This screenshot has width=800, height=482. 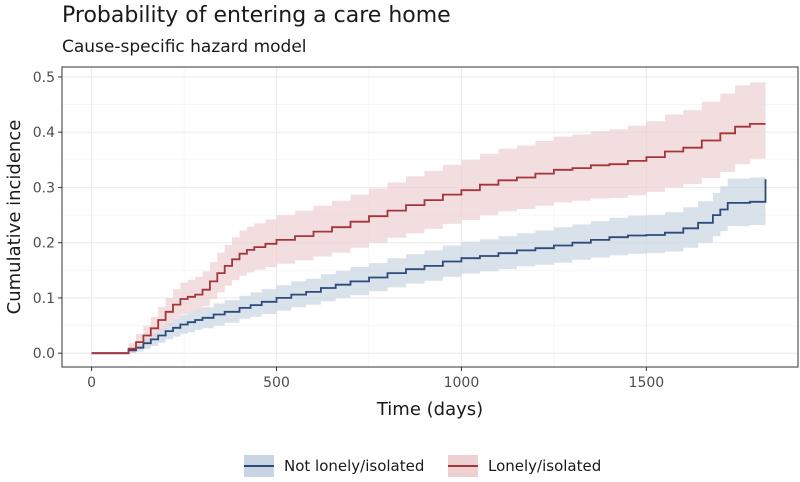 I want to click on y-tick-label: 0.2, so click(x=44, y=244).